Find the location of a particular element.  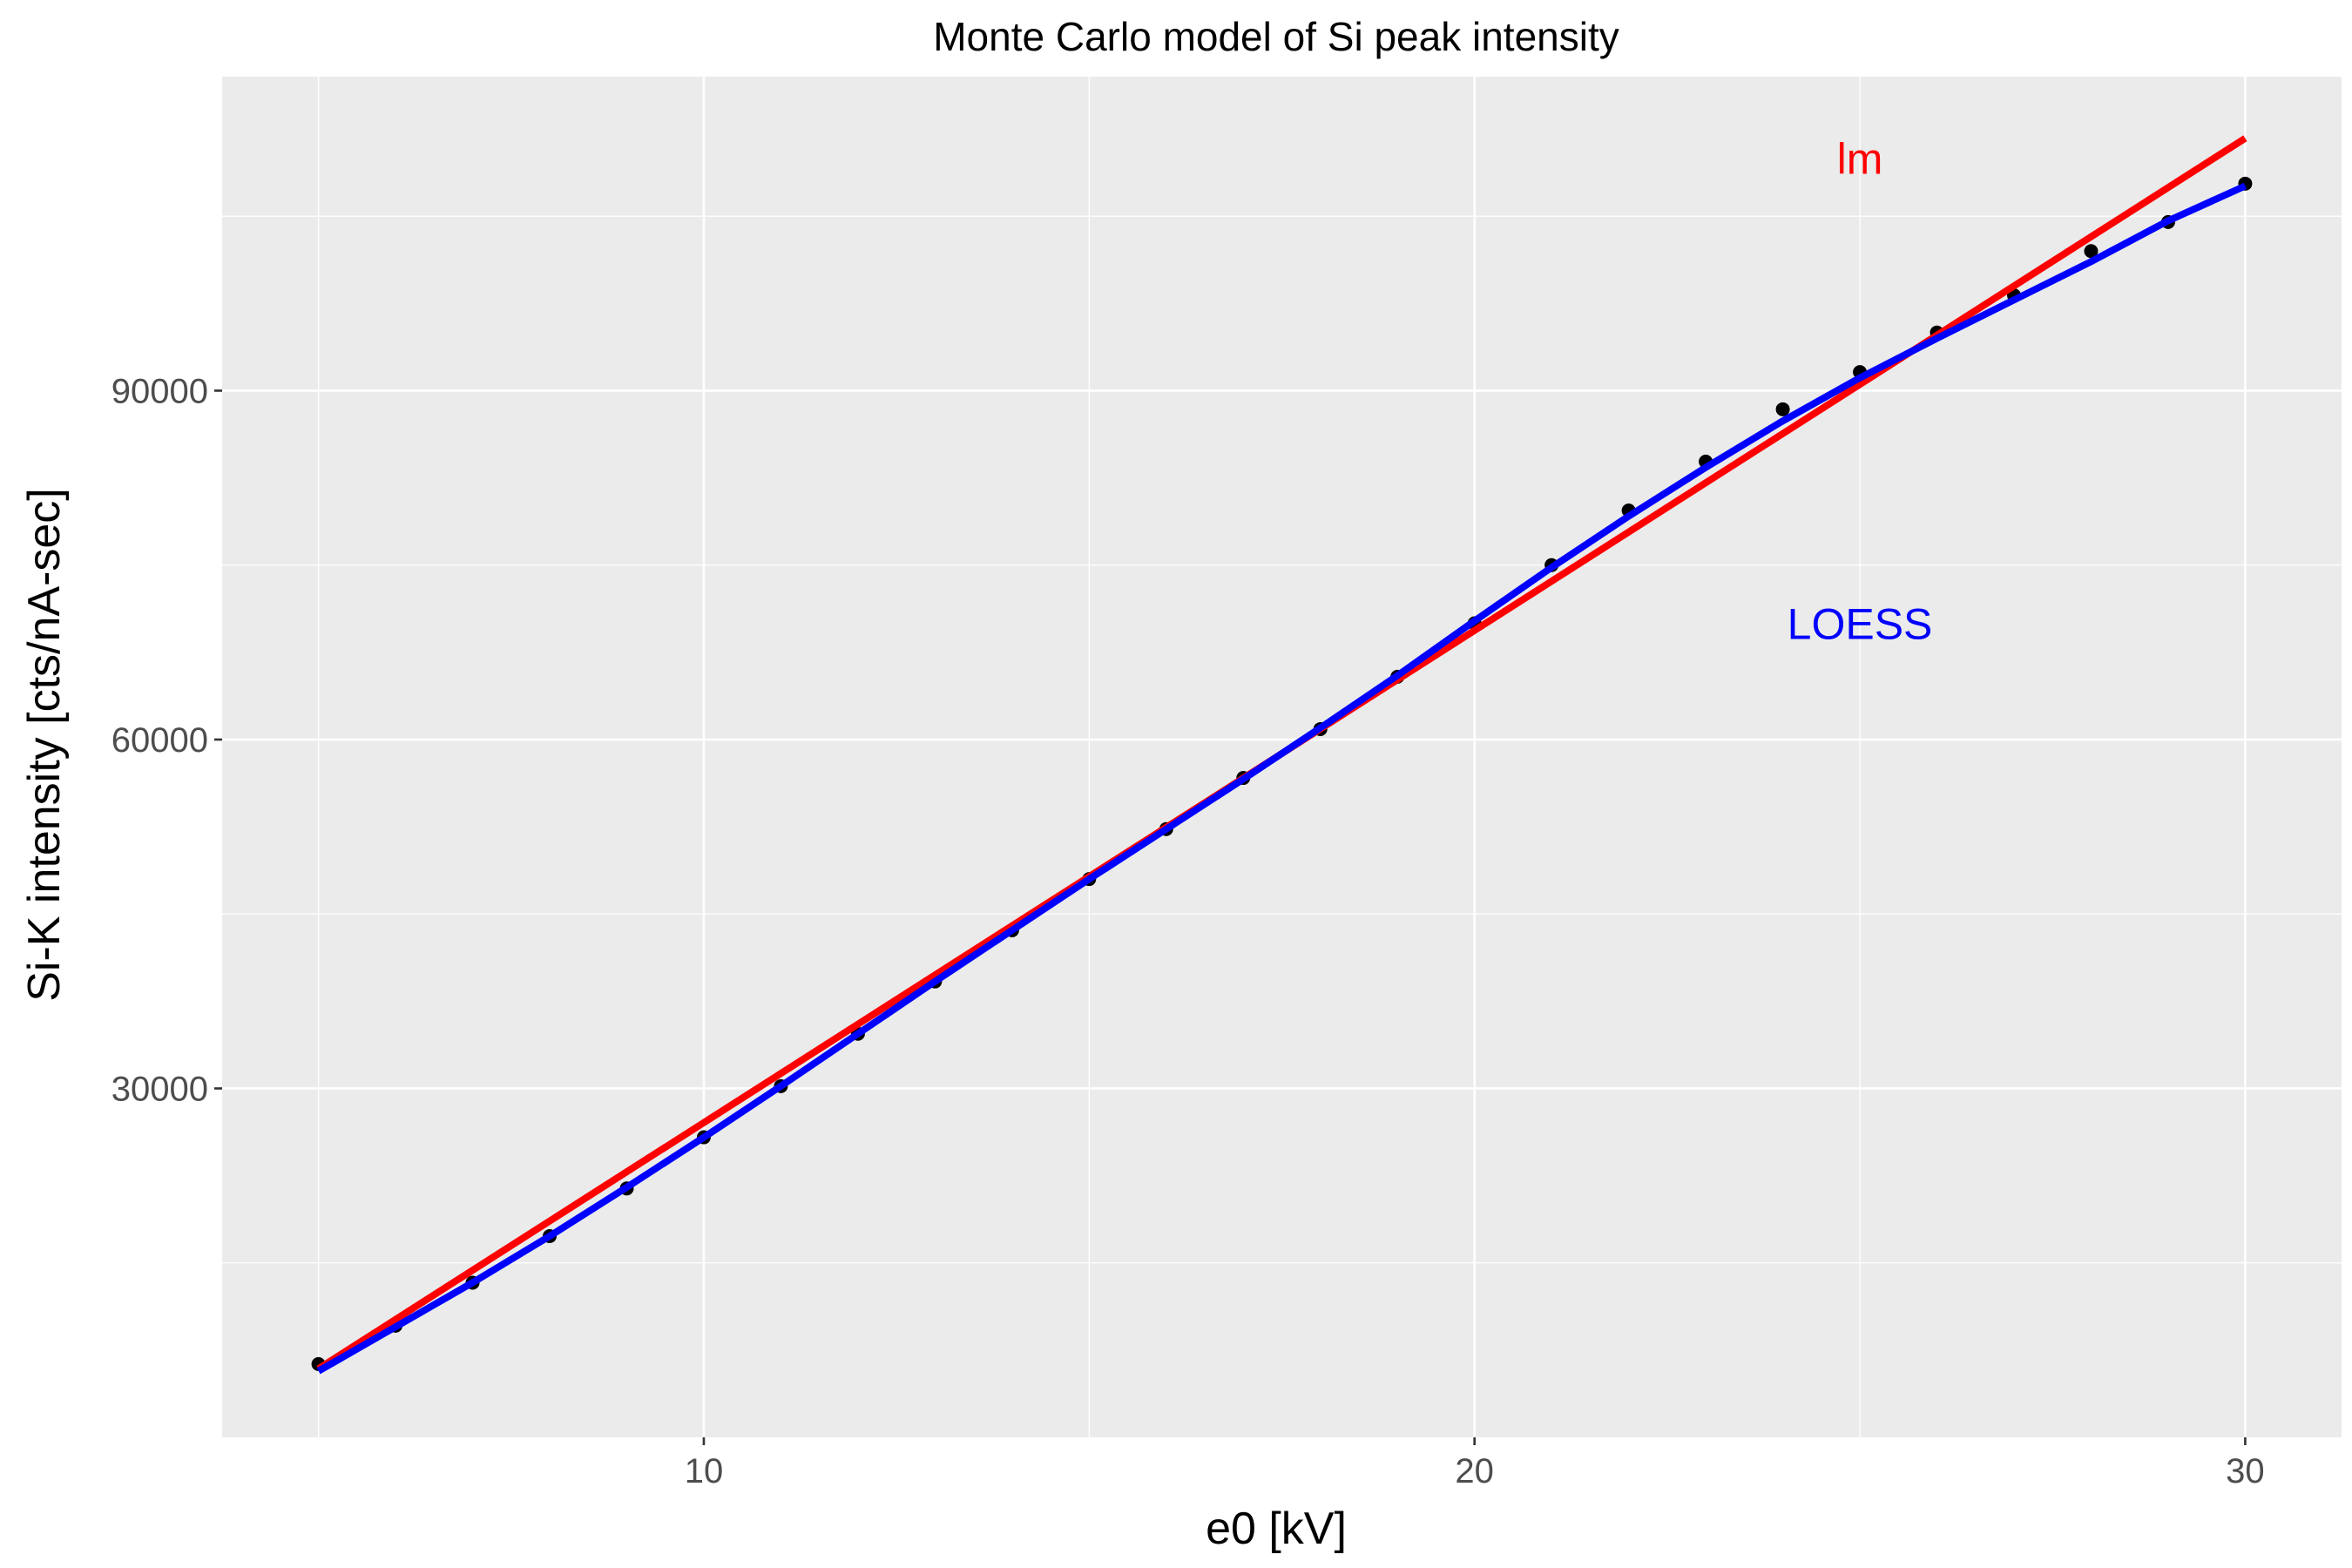

annotation-lm: lm is located at coordinates (1860, 158).